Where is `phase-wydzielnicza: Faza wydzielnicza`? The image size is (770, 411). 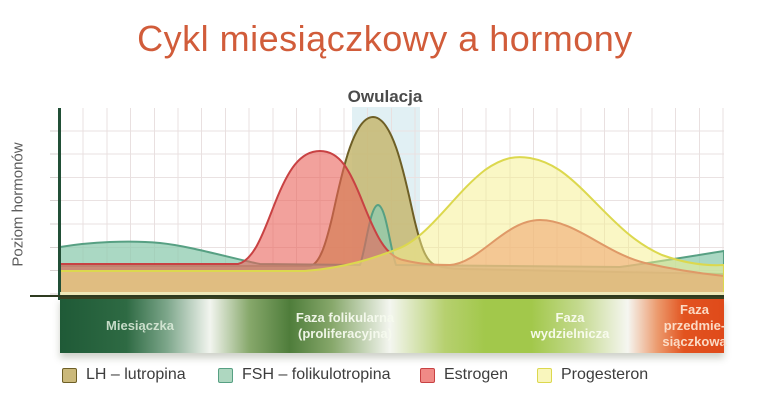 phase-wydzielnicza: Faza wydzielnicza is located at coordinates (570, 325).